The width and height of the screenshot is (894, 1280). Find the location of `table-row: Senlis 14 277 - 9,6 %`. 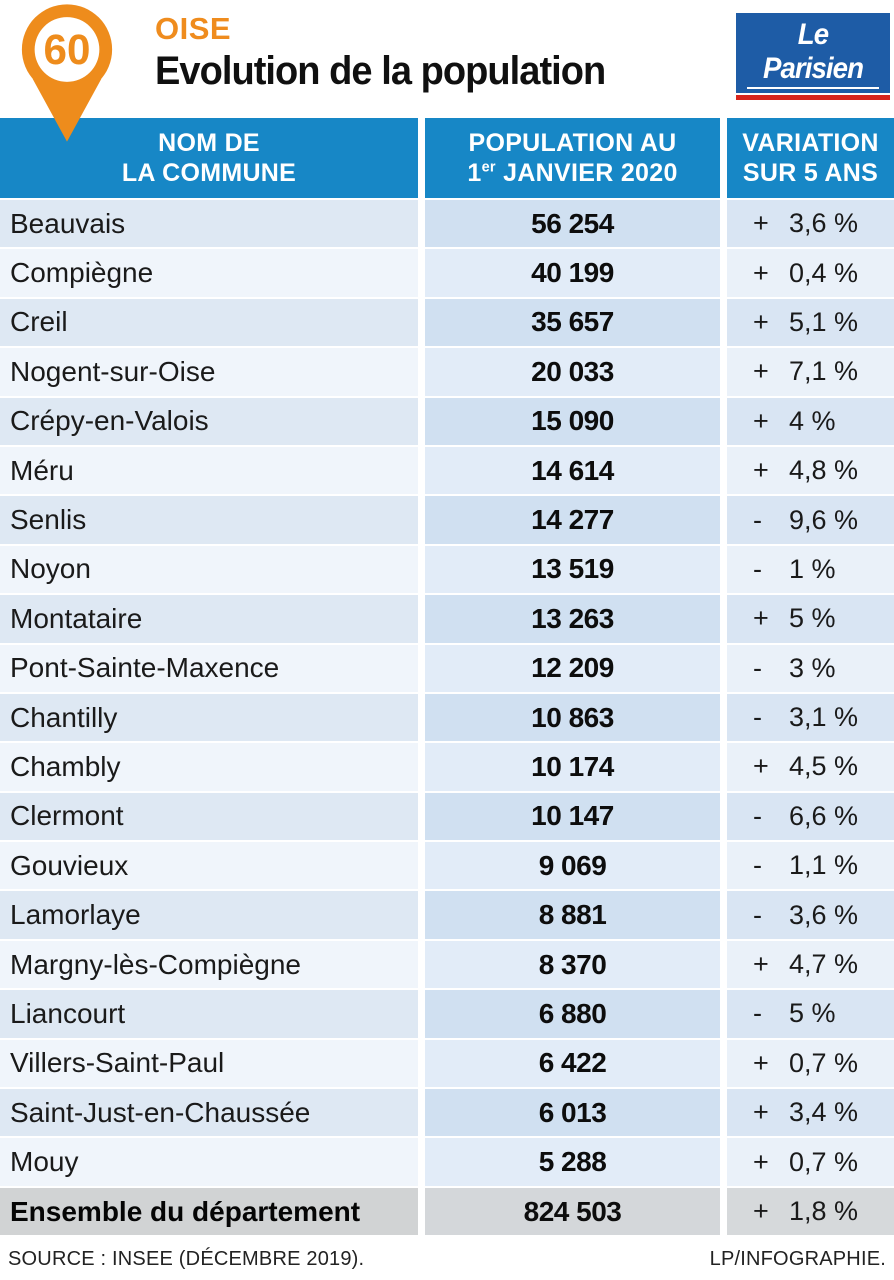

table-row: Senlis 14 277 - 9,6 % is located at coordinates (447, 520).